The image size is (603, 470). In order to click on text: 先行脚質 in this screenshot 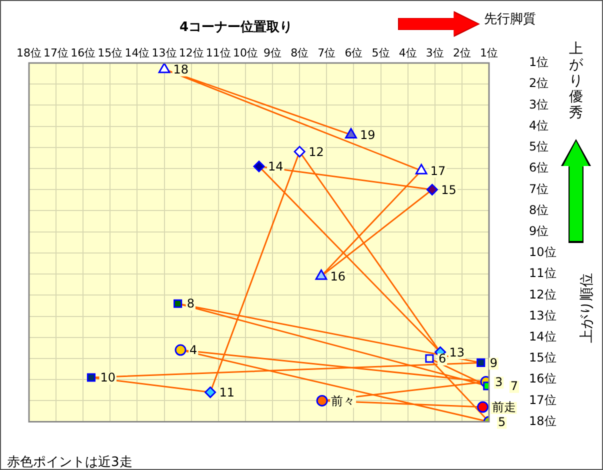, I will do `click(510, 19)`.